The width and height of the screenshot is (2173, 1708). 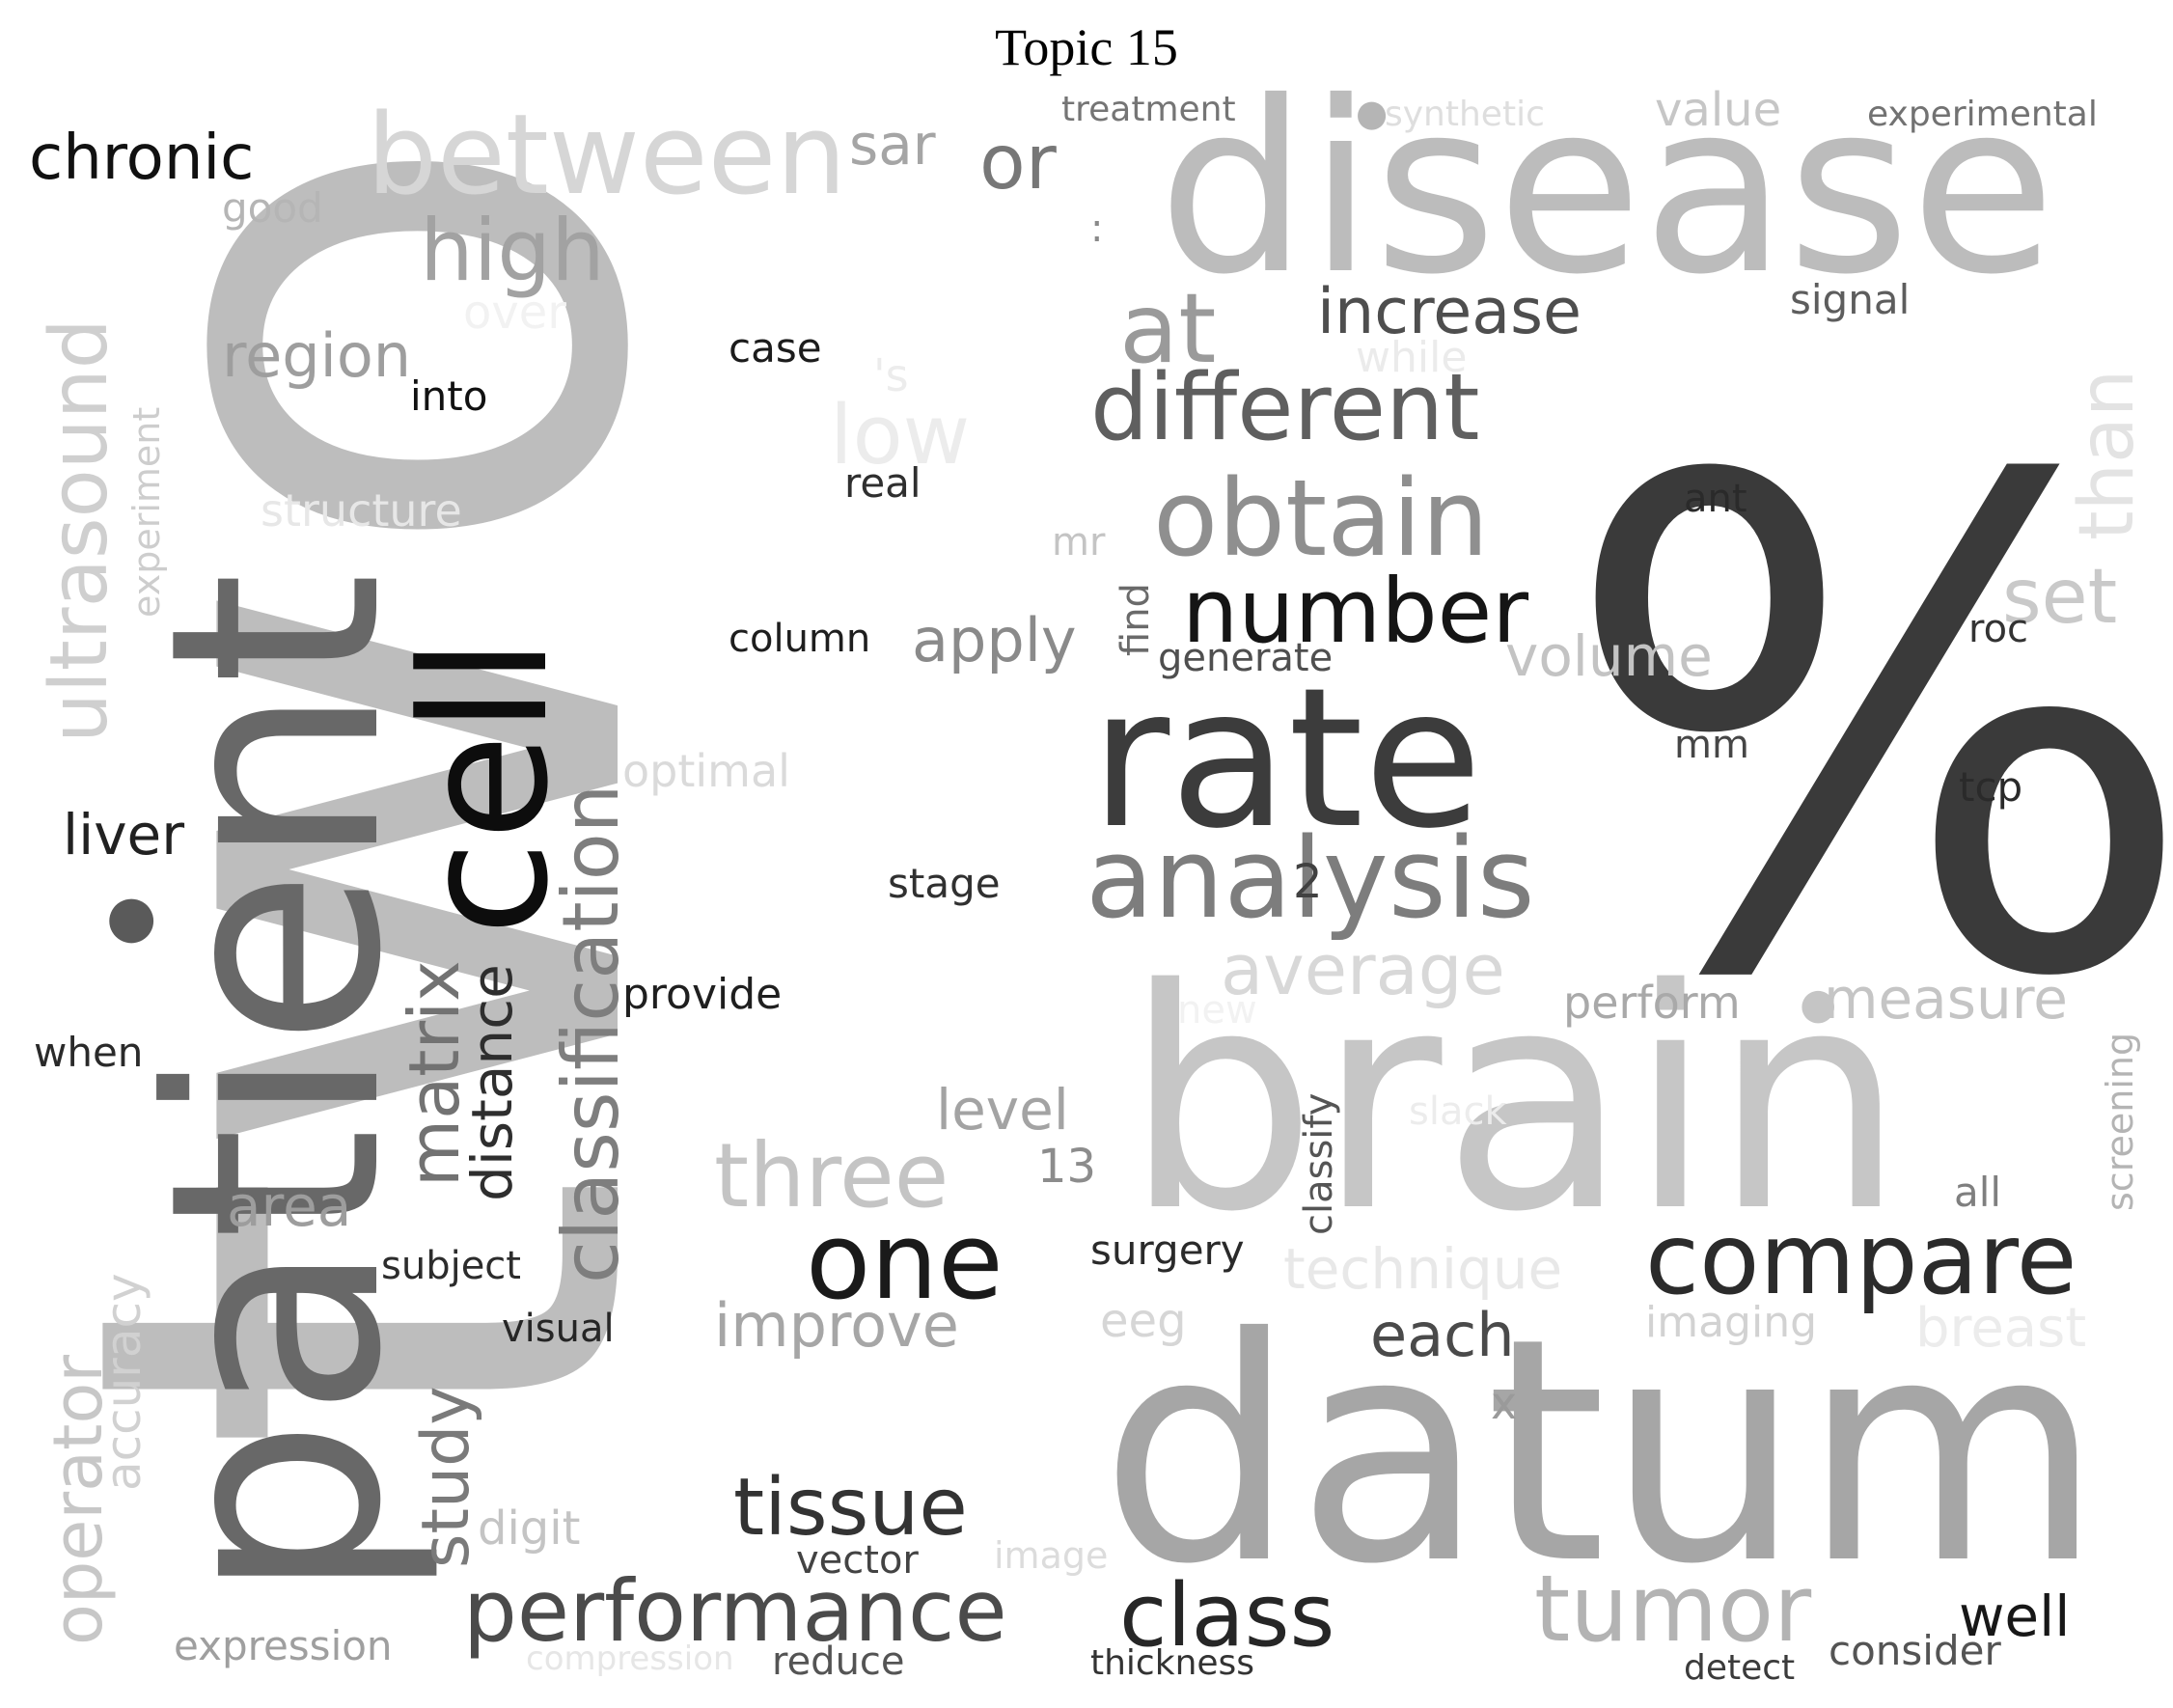 I want to click on word-s-84: 's, so click(x=891, y=375).